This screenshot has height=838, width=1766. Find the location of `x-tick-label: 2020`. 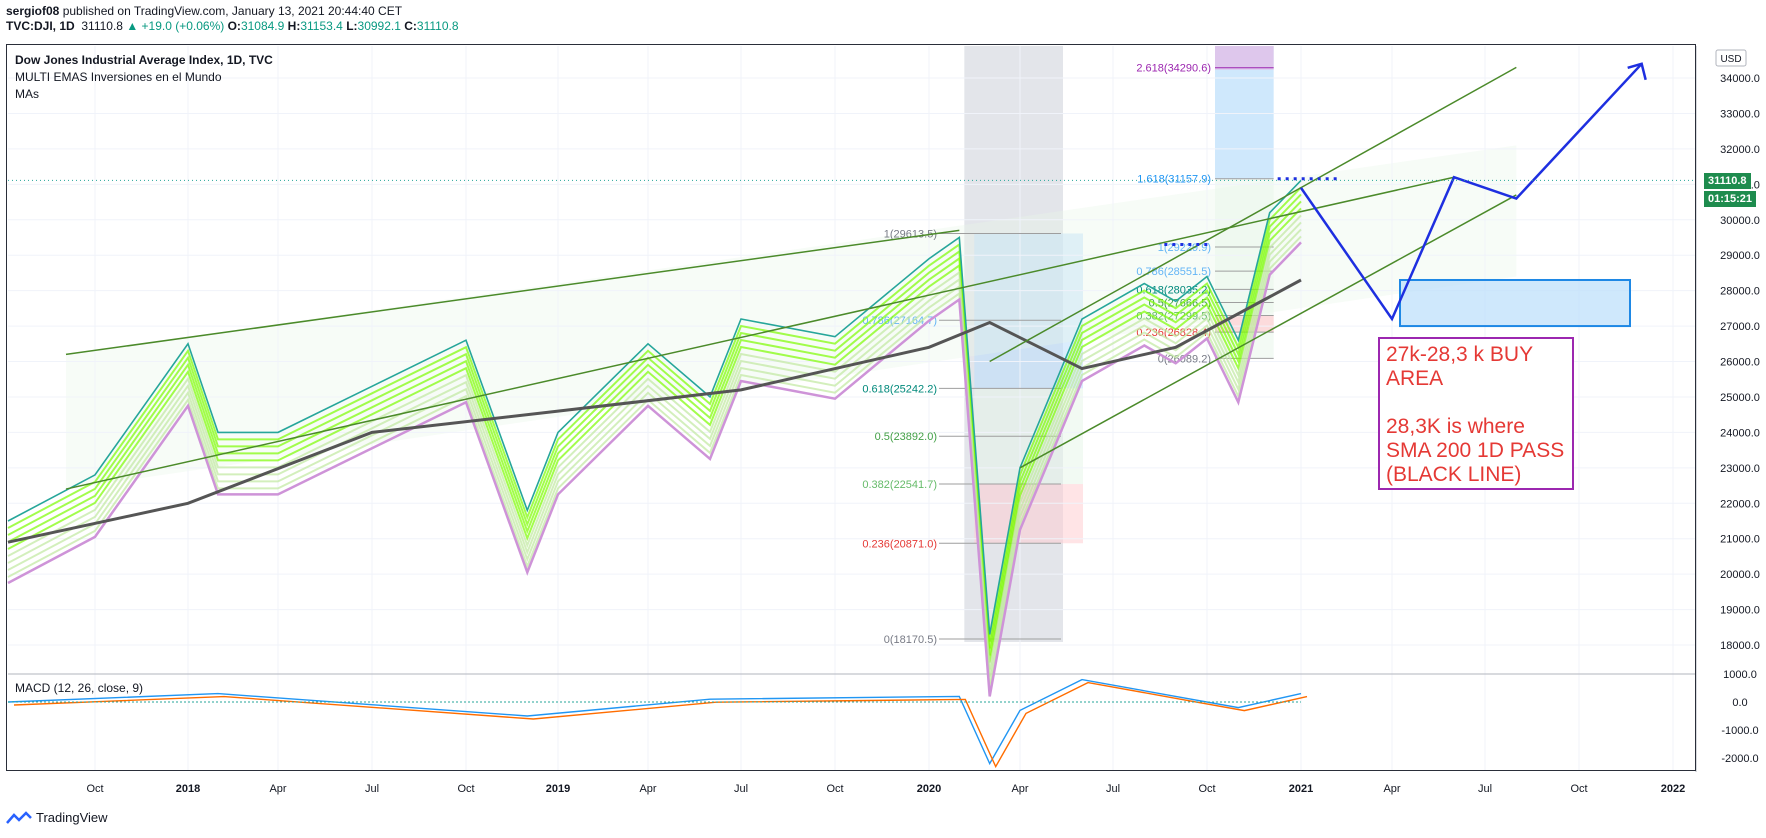

x-tick-label: 2020 is located at coordinates (929, 789).